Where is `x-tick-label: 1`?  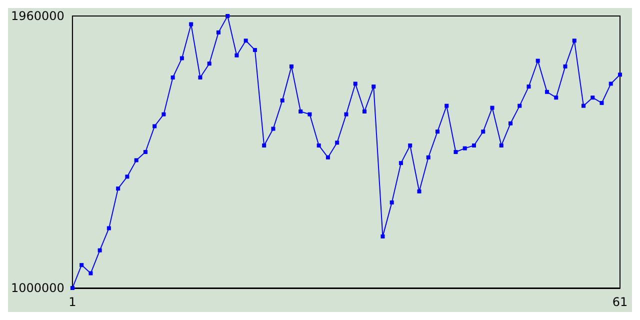 x-tick-label: 1 is located at coordinates (72, 302).